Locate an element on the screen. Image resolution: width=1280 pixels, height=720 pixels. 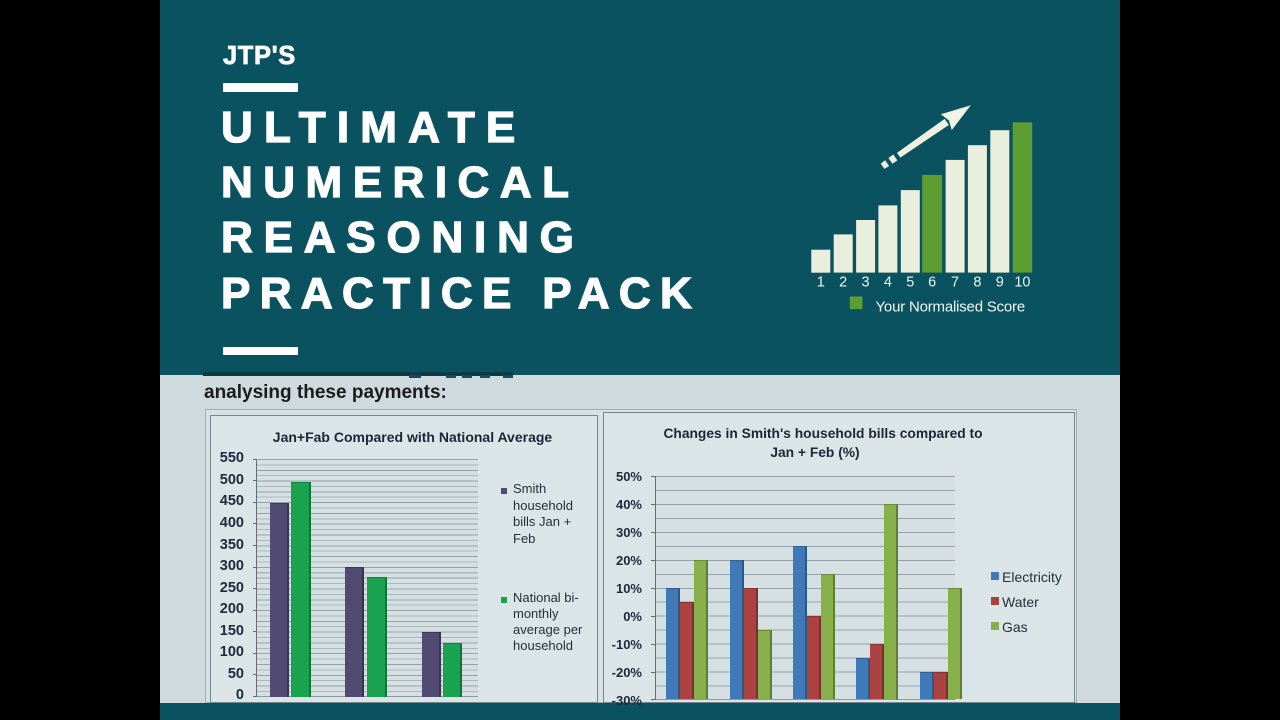
svg-text: 3 is located at coordinates (866, 283).